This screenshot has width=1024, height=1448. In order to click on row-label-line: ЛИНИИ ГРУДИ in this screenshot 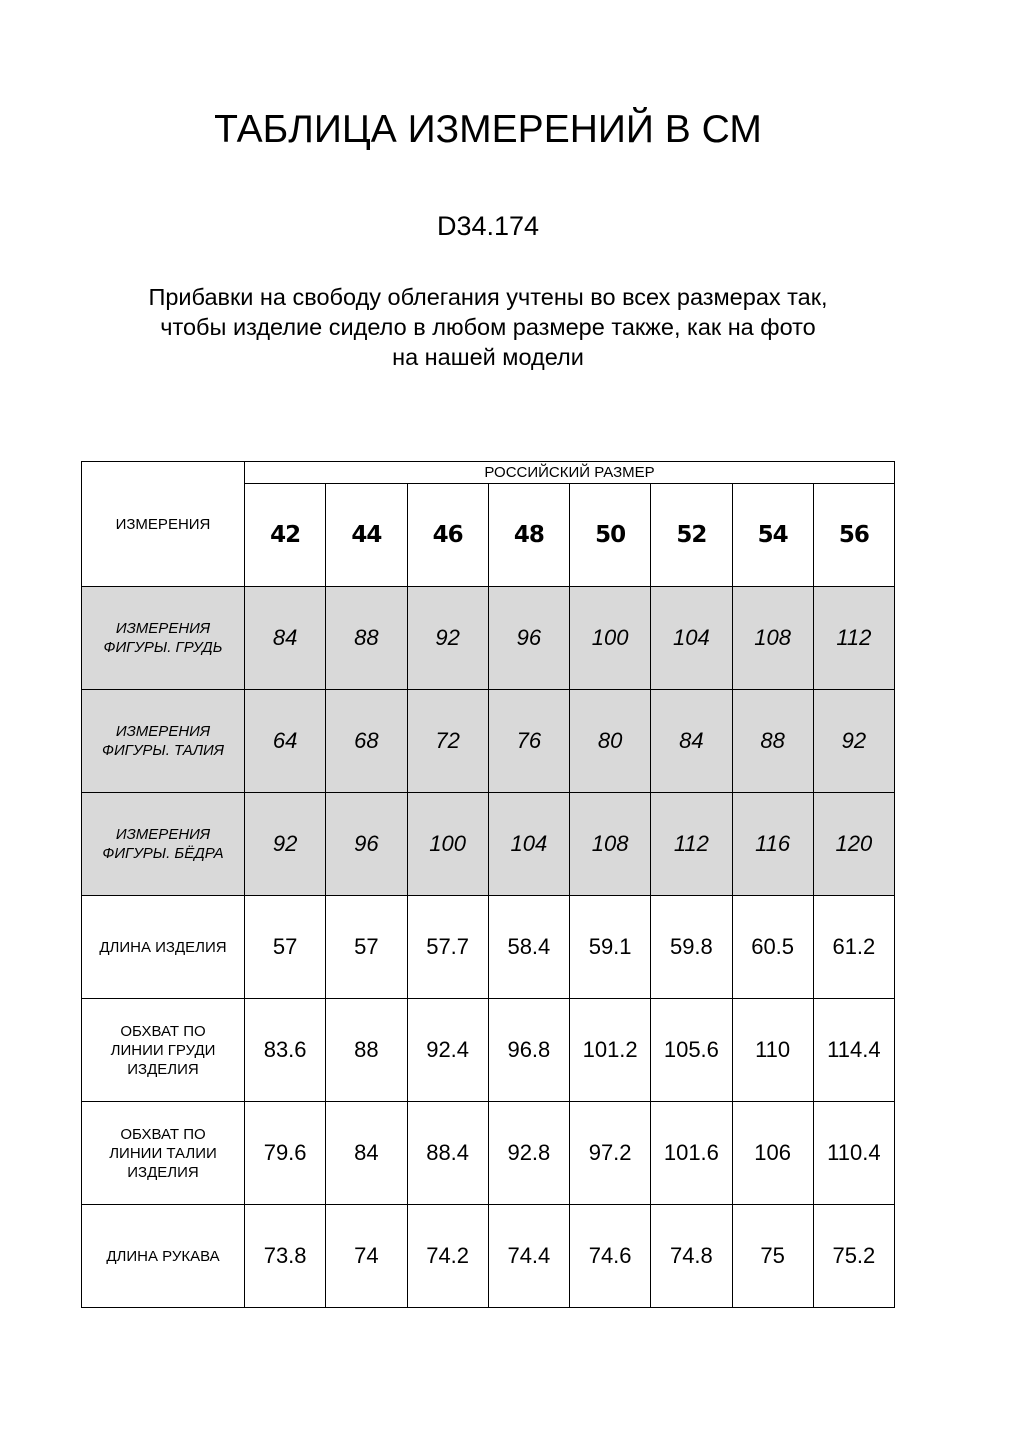, I will do `click(163, 1050)`.